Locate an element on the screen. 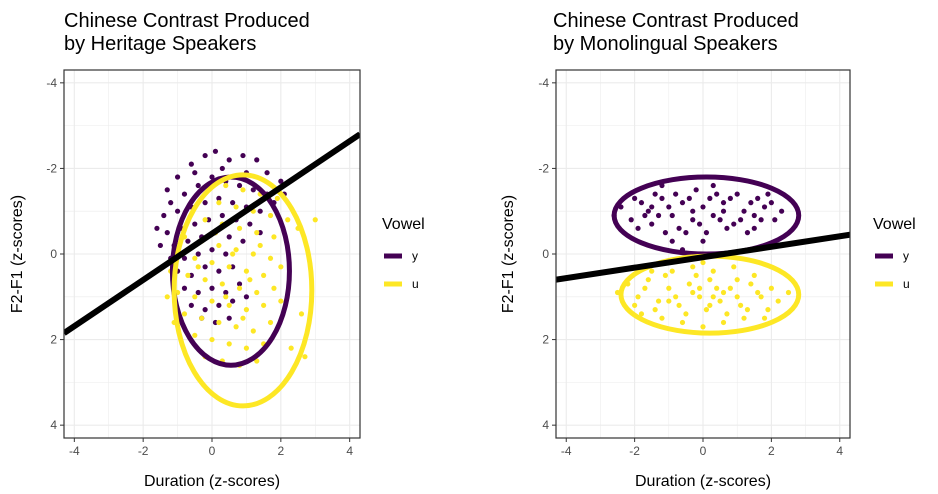 Image resolution: width=938 pixels, height=494 pixels. legend-label-y: y is located at coordinates (906, 256).